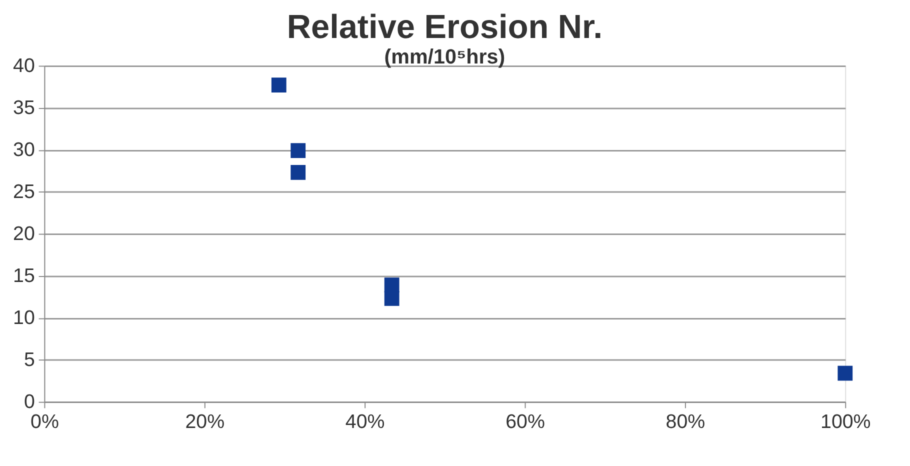 The height and width of the screenshot is (466, 910). I want to click on x-tick-label: 60%, so click(525, 421).